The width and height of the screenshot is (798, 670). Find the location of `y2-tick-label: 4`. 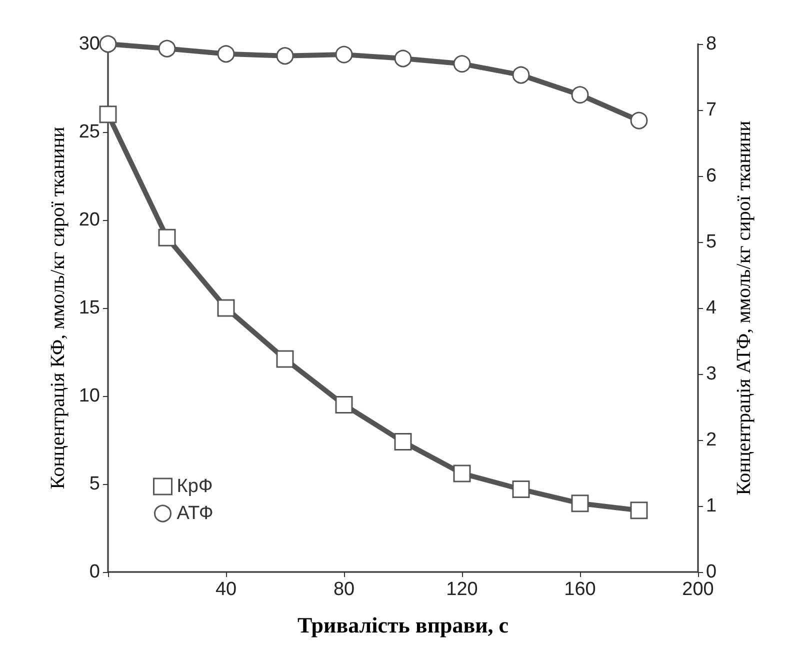

y2-tick-label: 4 is located at coordinates (711, 308).